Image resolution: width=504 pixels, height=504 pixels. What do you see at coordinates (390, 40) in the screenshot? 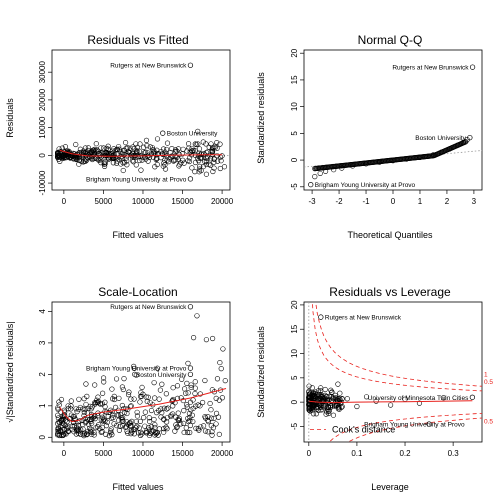
I see `panel-title: Normal Q-Q` at bounding box center [390, 40].